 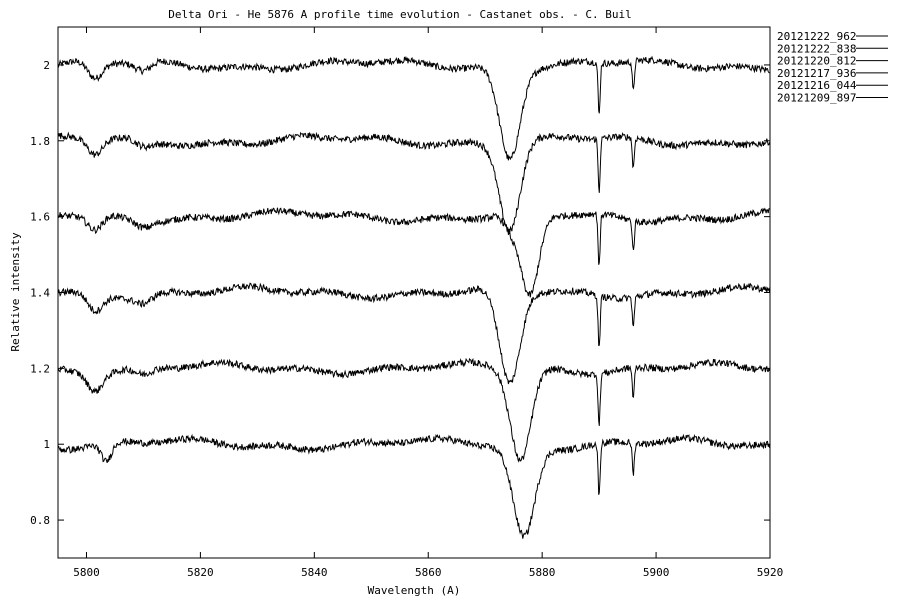 What do you see at coordinates (46, 444) in the screenshot?
I see `y-tick-label: 1` at bounding box center [46, 444].